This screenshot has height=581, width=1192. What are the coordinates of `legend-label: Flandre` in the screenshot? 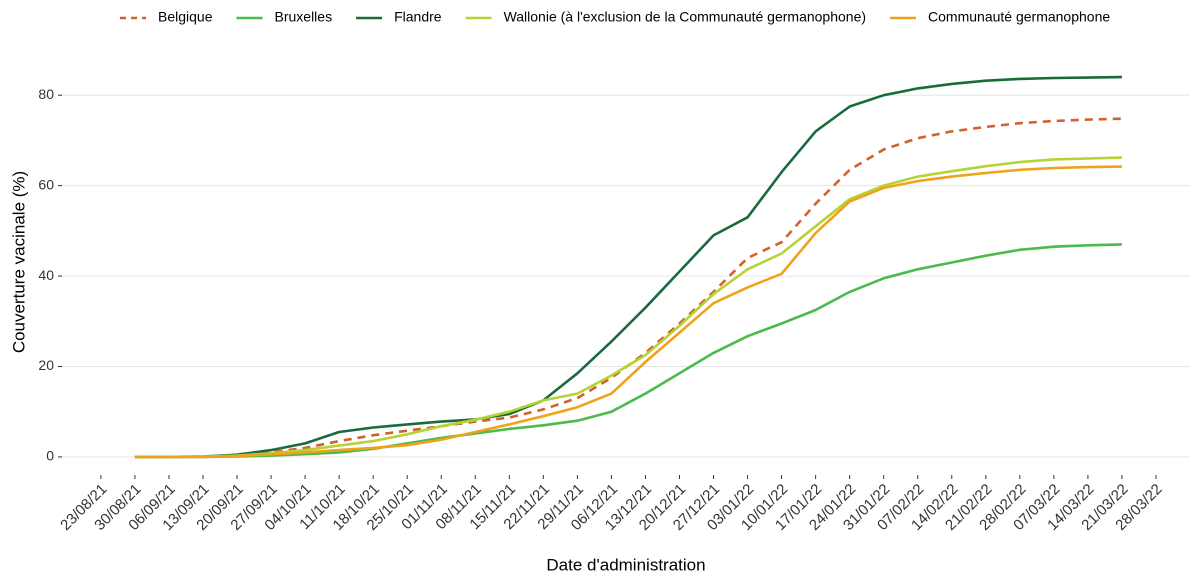 It's located at (418, 17).